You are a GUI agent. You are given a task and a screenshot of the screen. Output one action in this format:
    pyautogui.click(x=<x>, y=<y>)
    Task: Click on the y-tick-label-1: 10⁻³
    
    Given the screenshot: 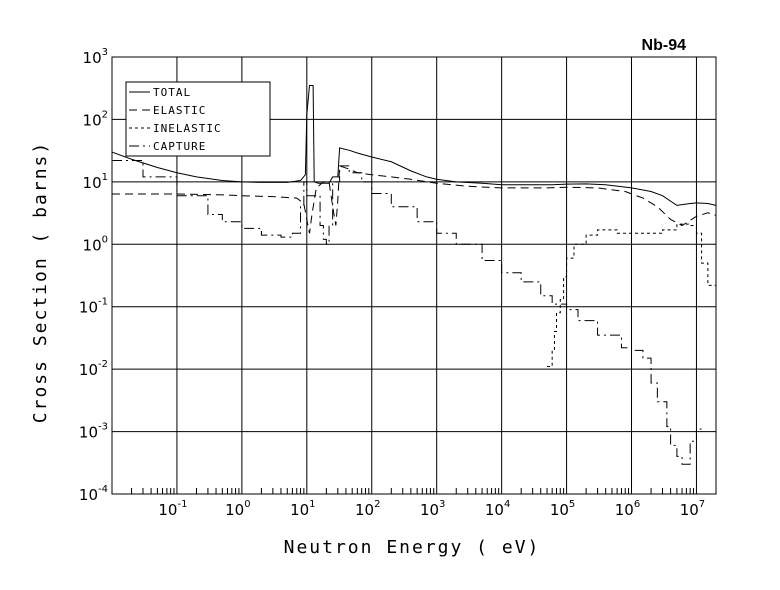 What is the action you would take?
    pyautogui.click(x=93, y=432)
    